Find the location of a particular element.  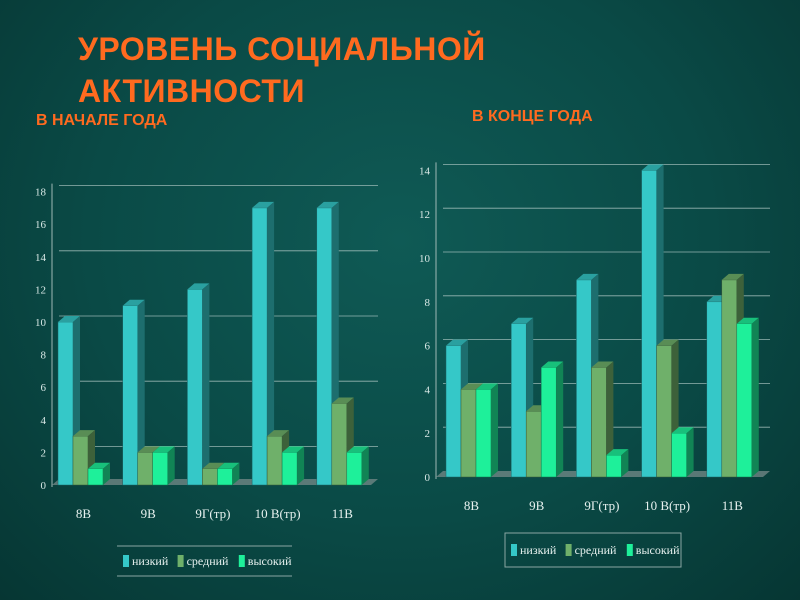

y-tick-label: 6 is located at coordinates (428, 347).